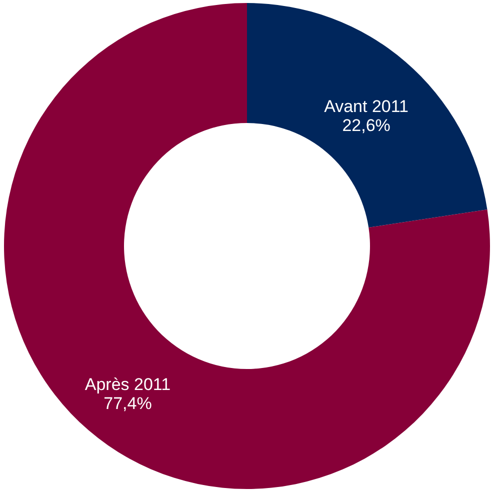 The image size is (494, 492). Describe the element at coordinates (366, 106) in the screenshot. I see `slice-label: Avant 2011` at that location.